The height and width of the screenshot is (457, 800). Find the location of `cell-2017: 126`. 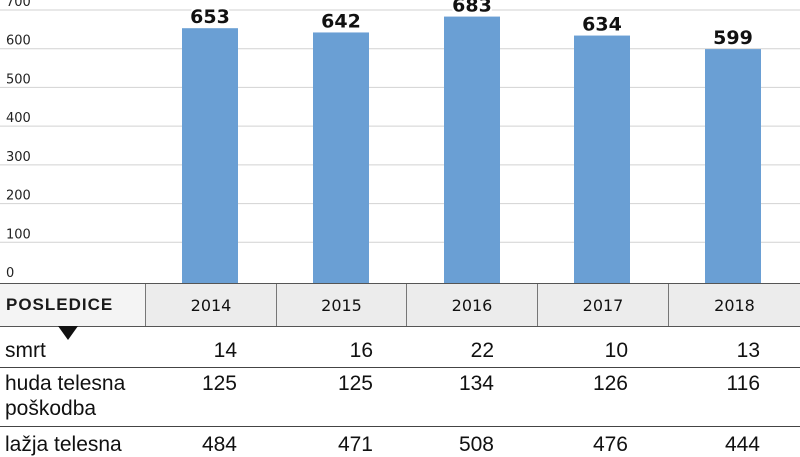

cell-2017: 126 is located at coordinates (610, 383).